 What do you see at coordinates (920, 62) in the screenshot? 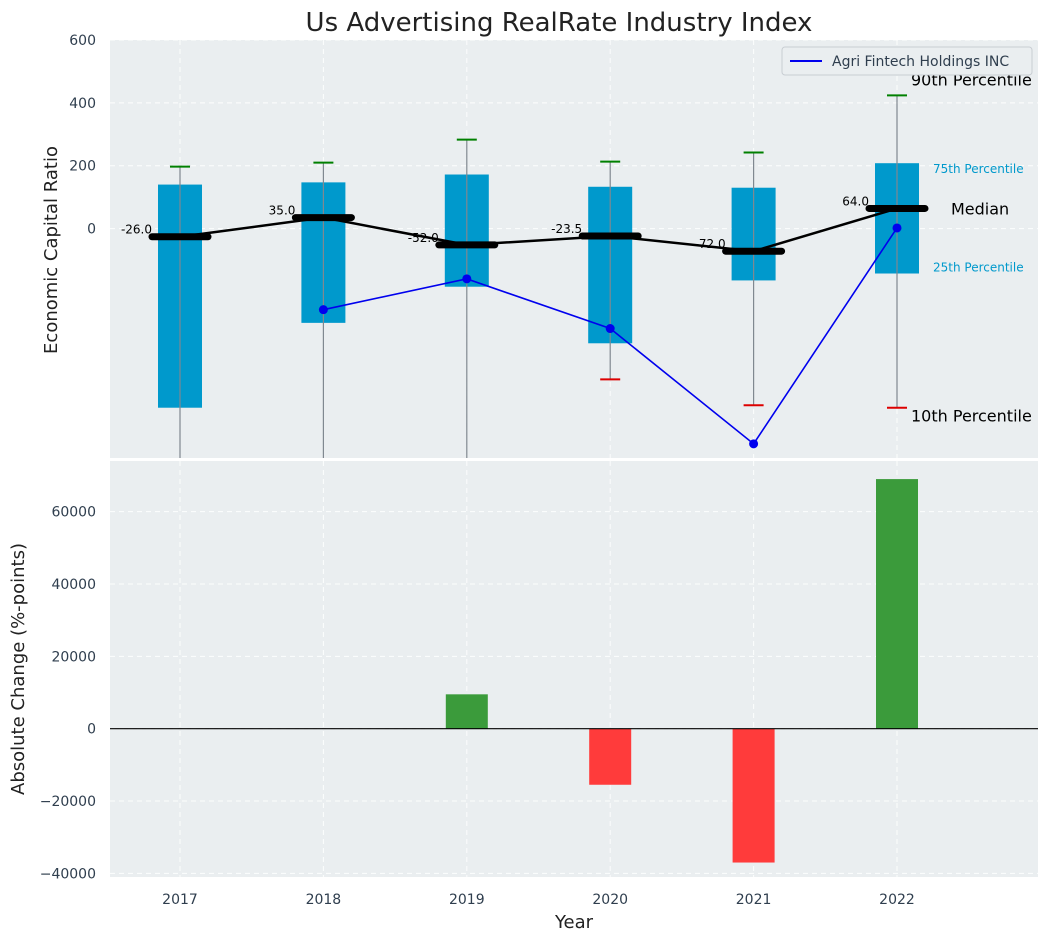
I see `legend-entry-company: Agri Fintech Holdings INC` at bounding box center [920, 62].